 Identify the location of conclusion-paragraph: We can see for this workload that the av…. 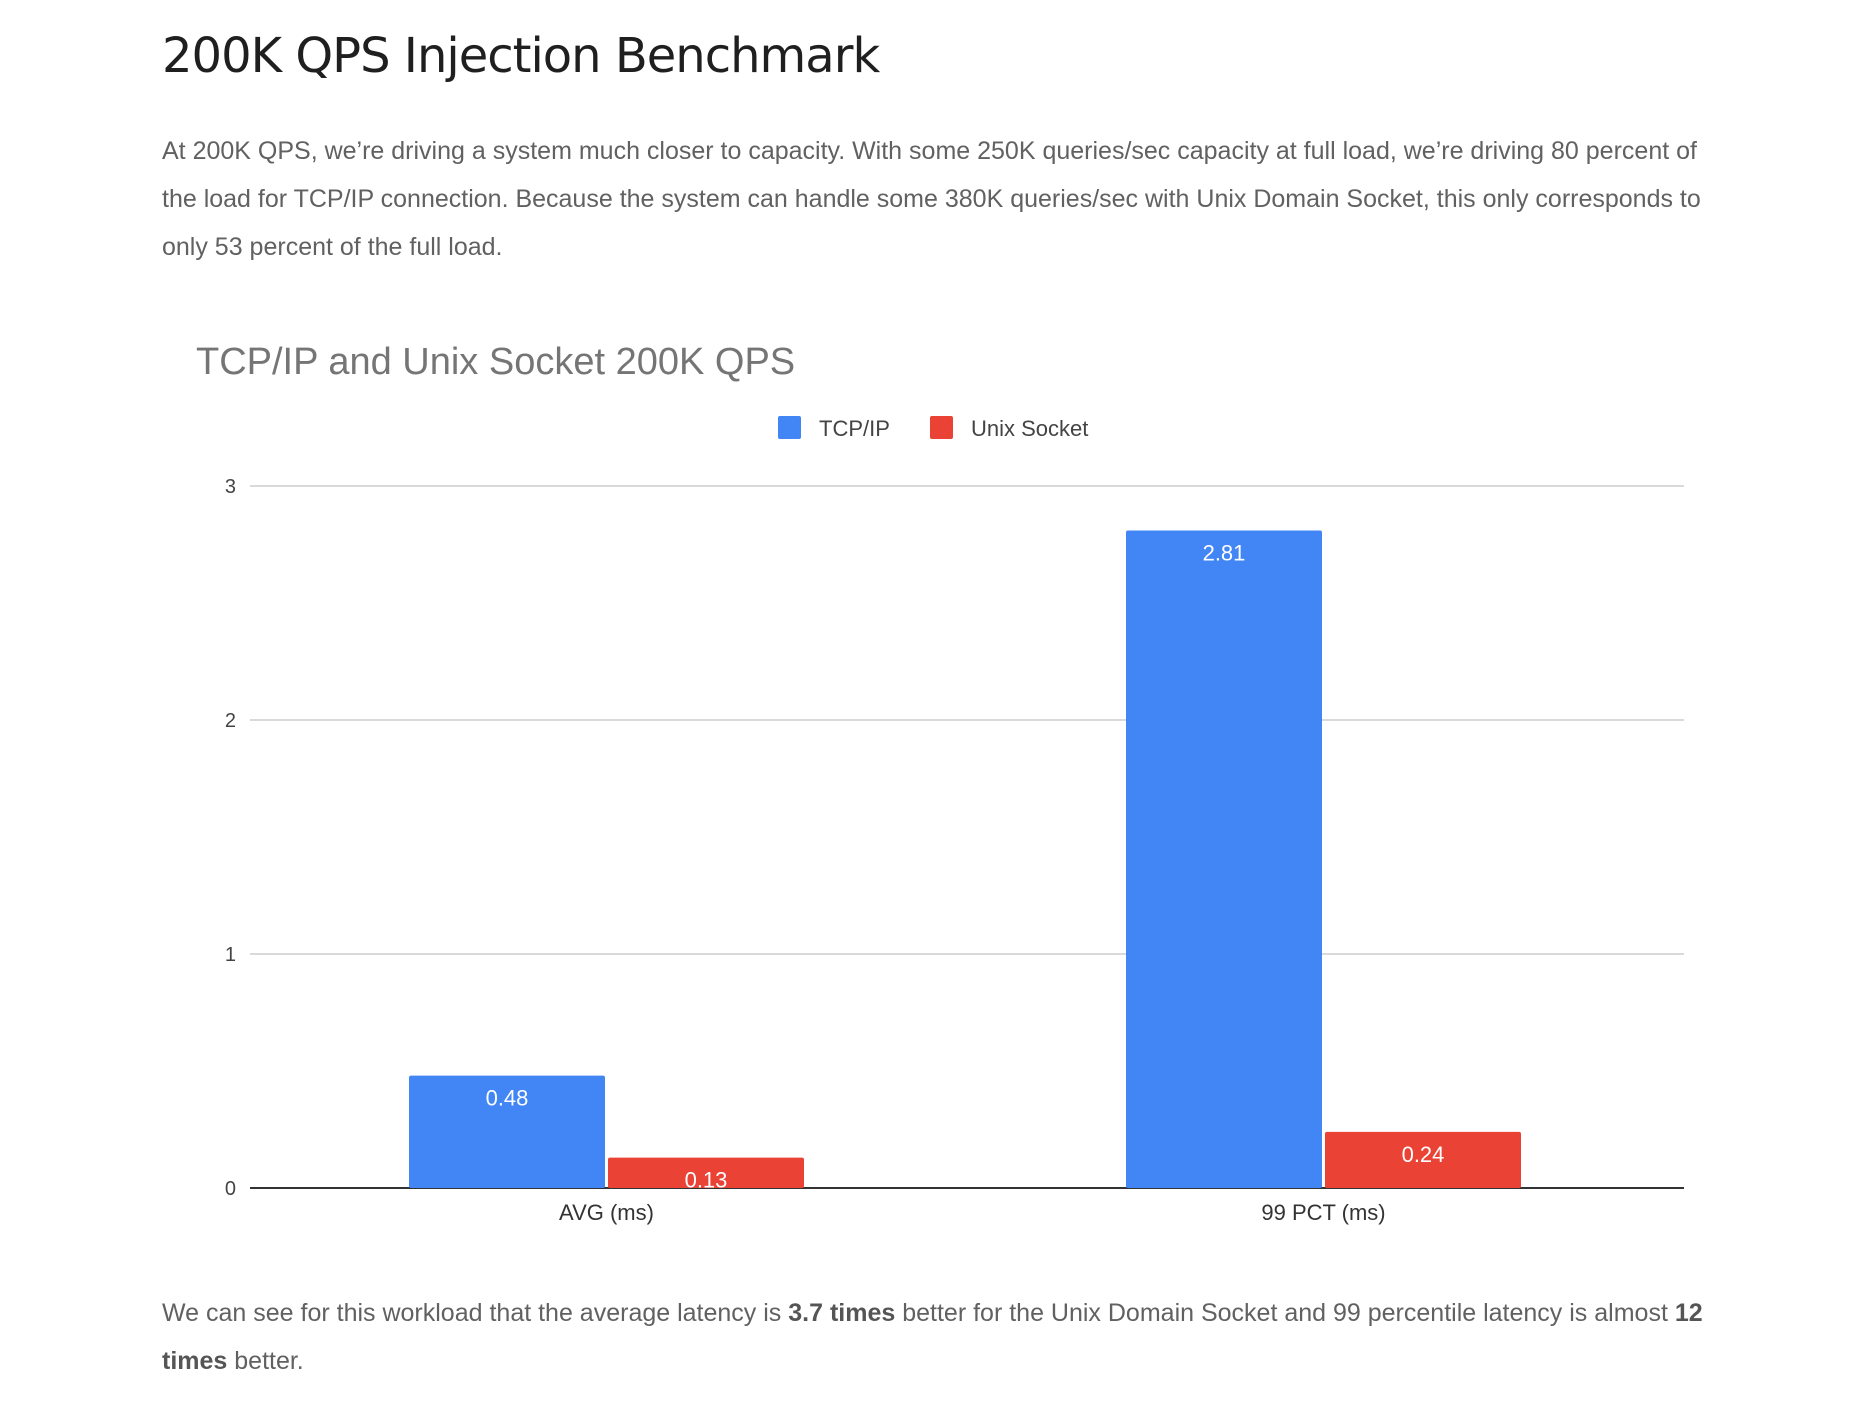
(947, 1337).